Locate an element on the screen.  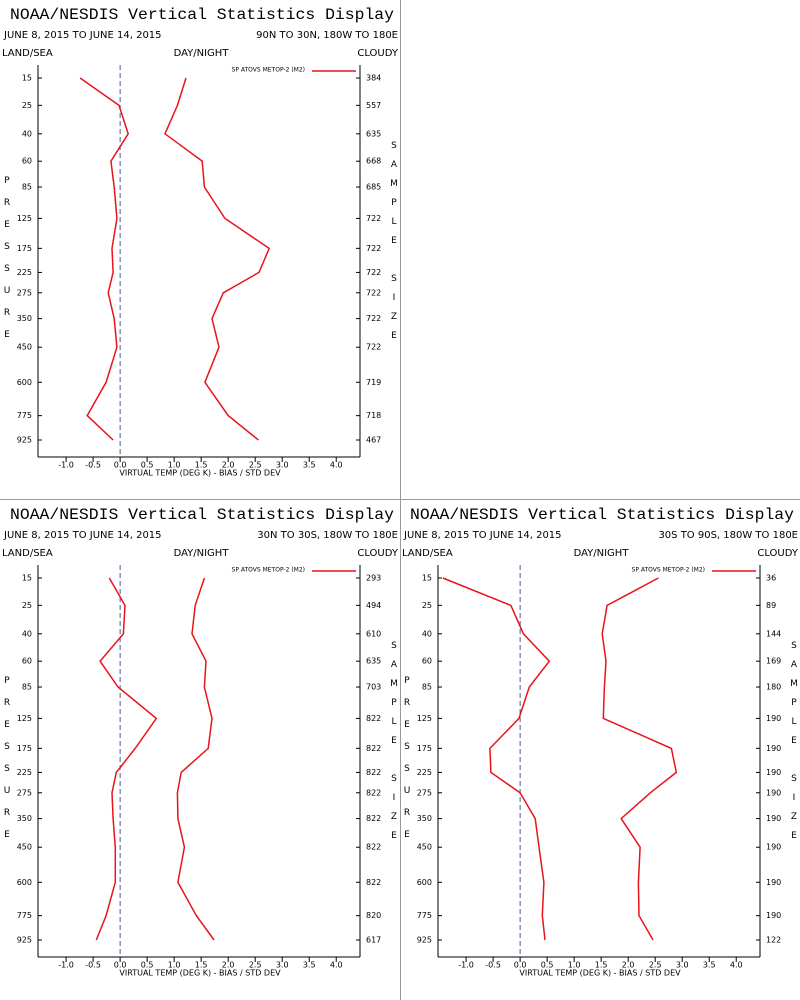
sample-size: 668 is located at coordinates (373, 161).